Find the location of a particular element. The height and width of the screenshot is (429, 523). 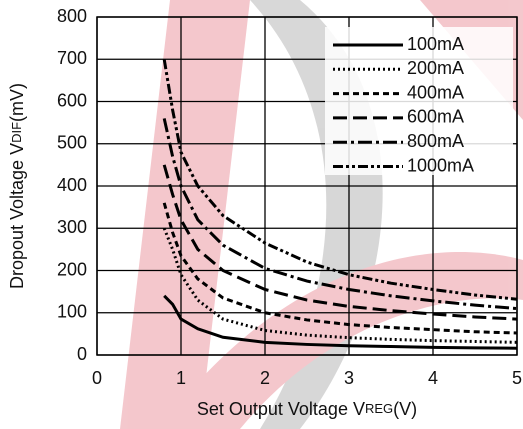

x-axis-label: Set Output Voltage VREG(V) is located at coordinates (307, 409).